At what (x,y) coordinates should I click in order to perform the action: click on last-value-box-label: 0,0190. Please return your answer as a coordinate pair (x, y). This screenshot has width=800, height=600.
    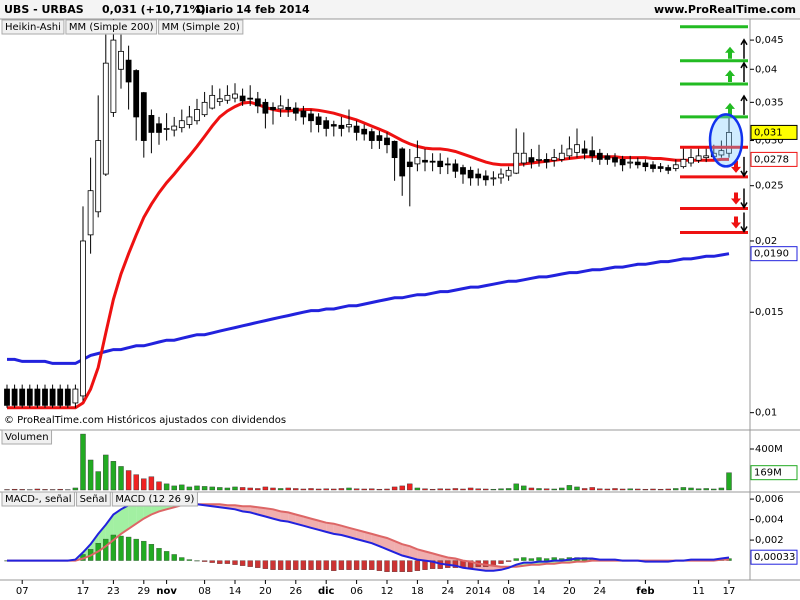
    Looking at the image, I should click on (771, 254).